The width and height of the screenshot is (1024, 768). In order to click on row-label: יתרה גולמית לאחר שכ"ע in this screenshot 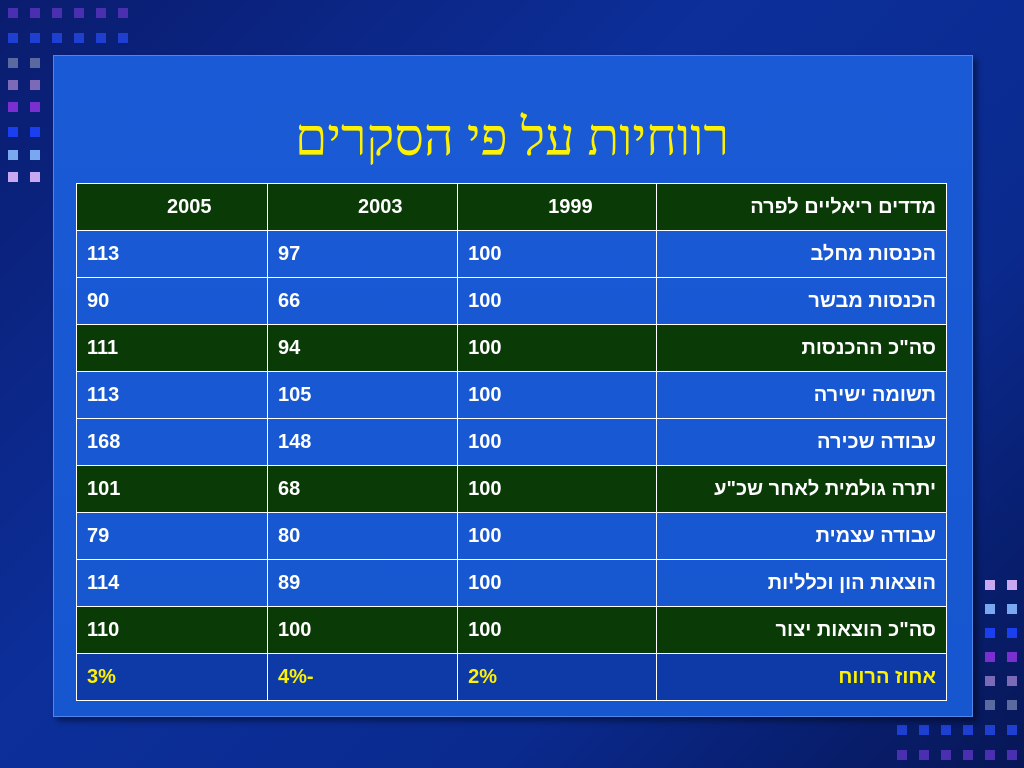, I will do `click(801, 489)`.